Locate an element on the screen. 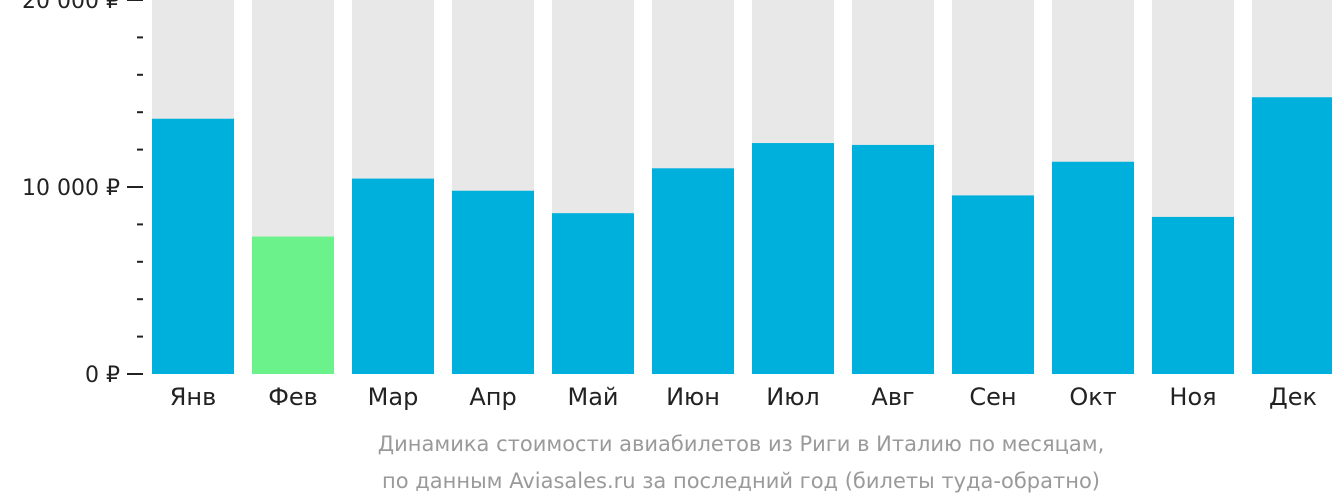  x-tick-label: Ноя is located at coordinates (1192, 397).